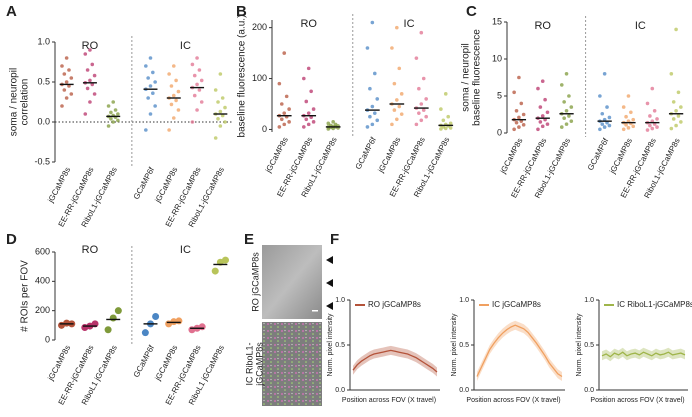 Image resolution: width=692 pixels, height=417 pixels. Describe the element at coordinates (144, 183) in the screenshot. I see `x-tick-label: GCaMP6f` at that location.